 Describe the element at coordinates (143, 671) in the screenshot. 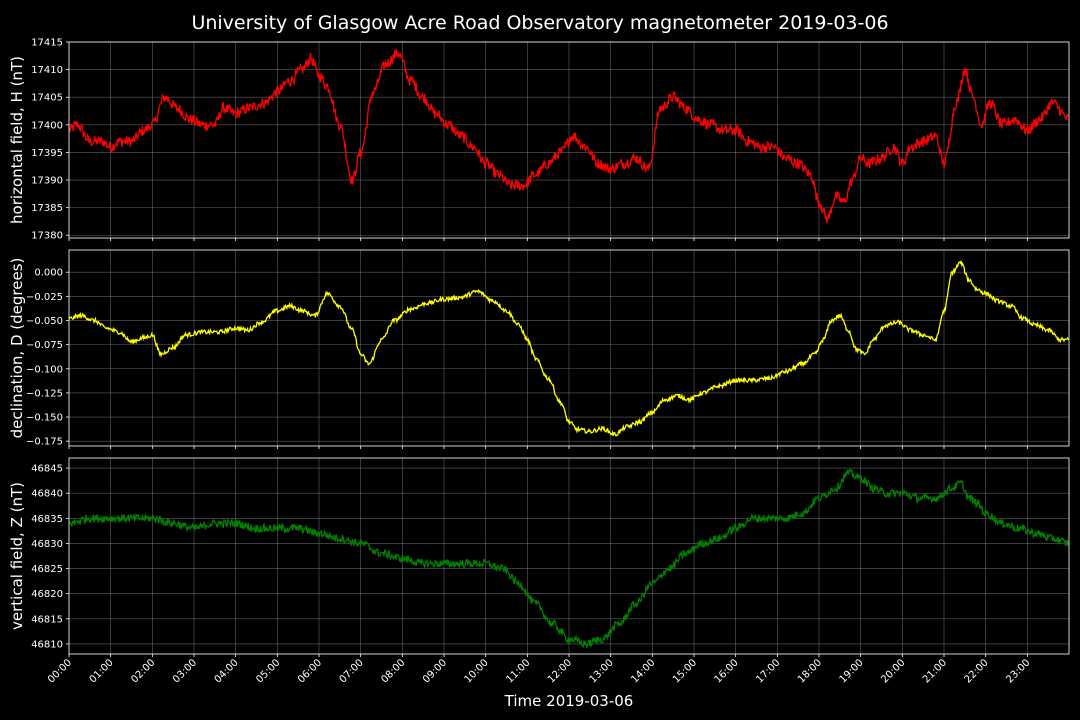

I see `x-tick-label: 02:00` at that location.